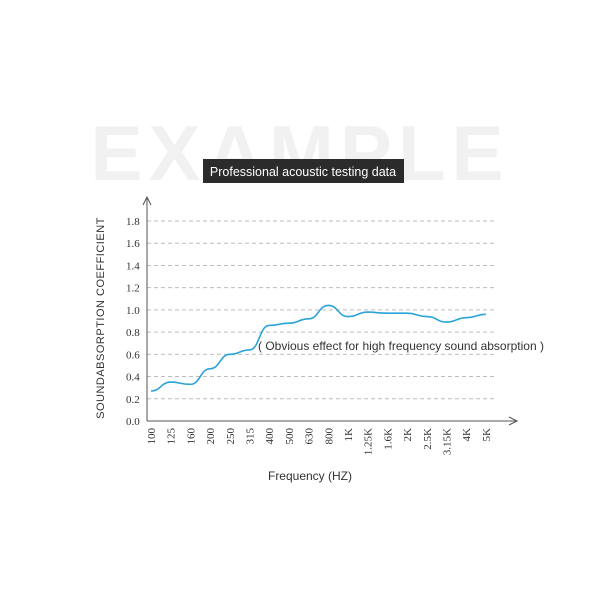  Describe the element at coordinates (152, 436) in the screenshot. I see `x-tick-label: 100` at that location.